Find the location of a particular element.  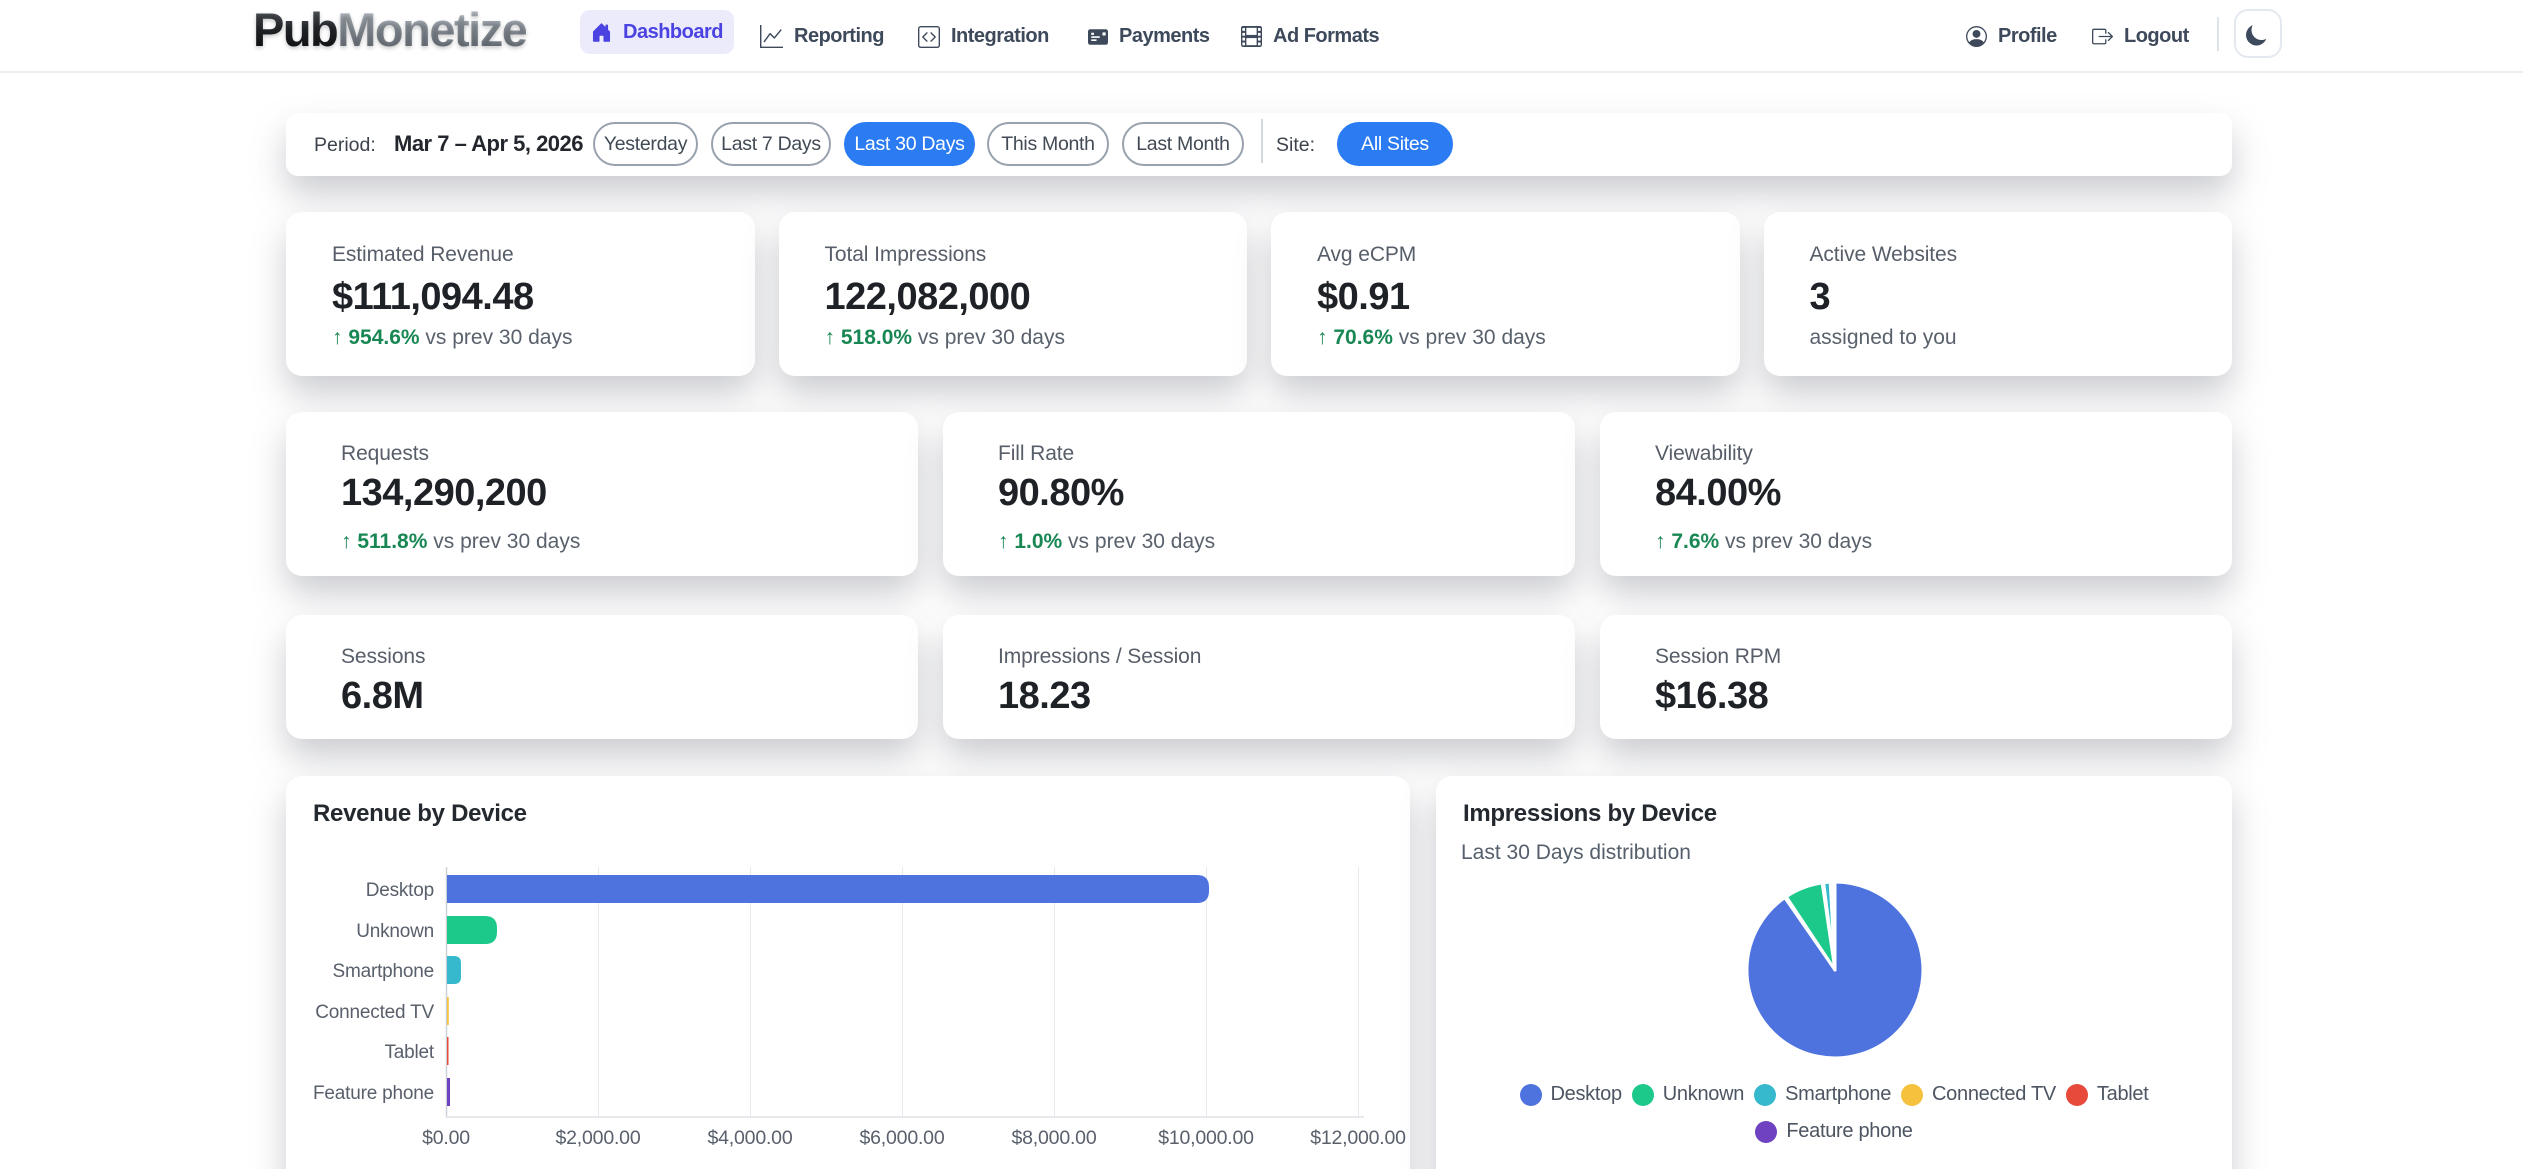

svg-text: Unknown is located at coordinates (395, 931).